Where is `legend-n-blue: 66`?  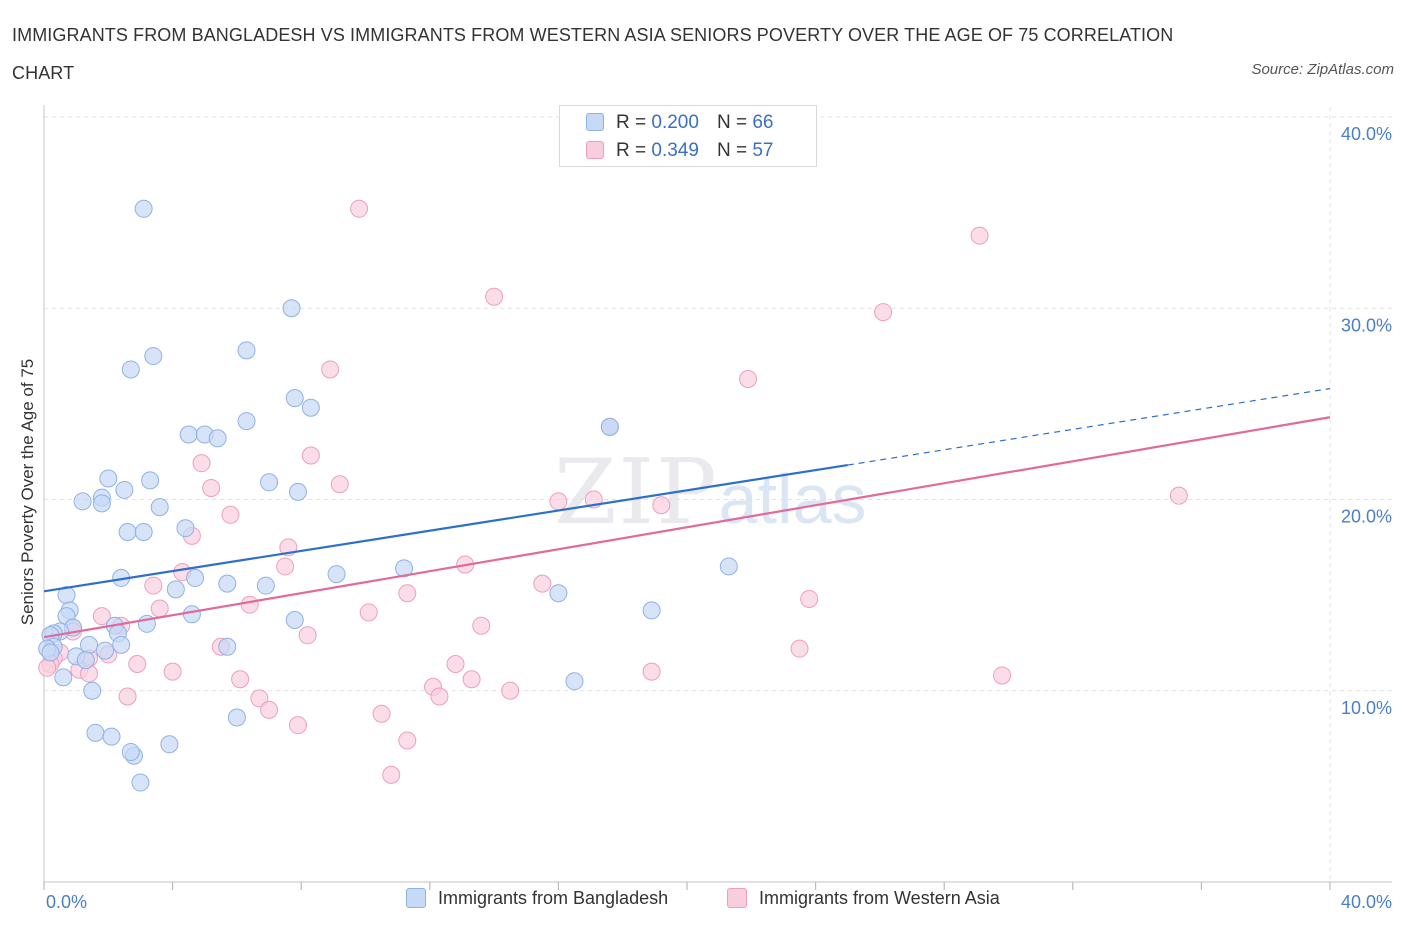 legend-n-blue: 66 is located at coordinates (763, 122).